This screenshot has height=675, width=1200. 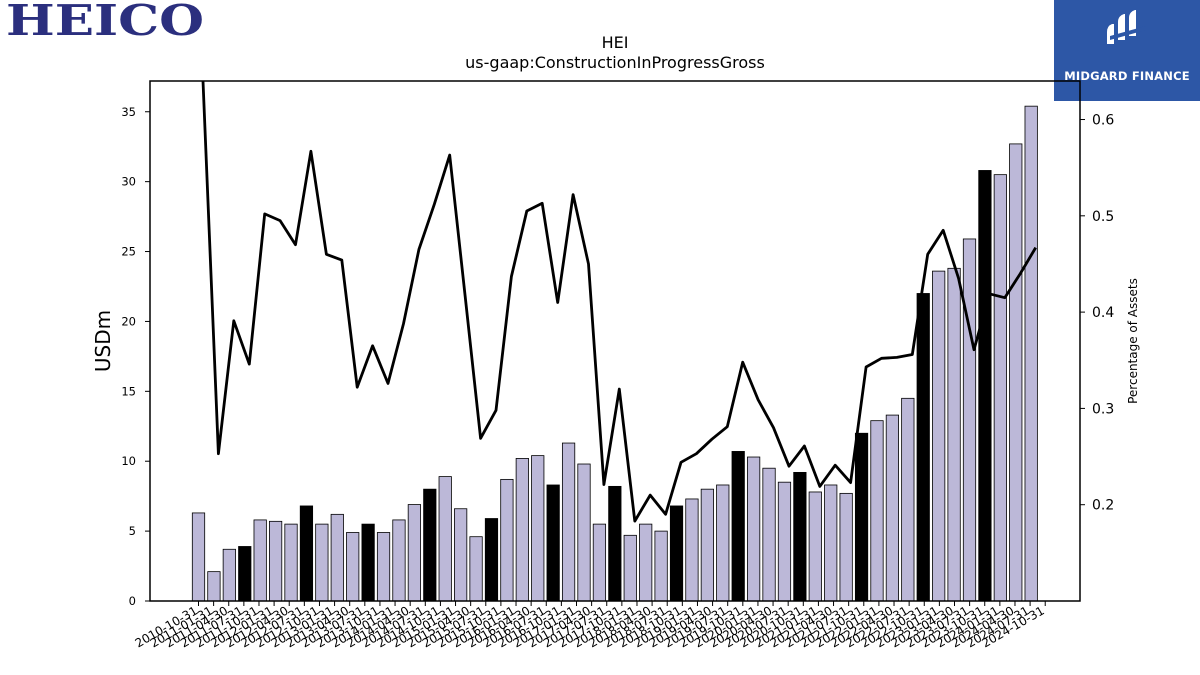 I want to click on heico-logo-text: HEICO, so click(x=105, y=21).